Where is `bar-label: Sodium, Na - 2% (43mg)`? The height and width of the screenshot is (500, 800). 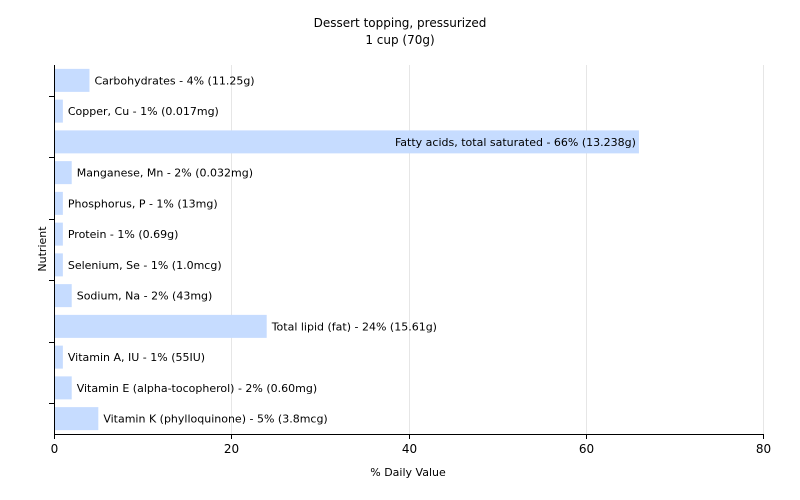 bar-label: Sodium, Na - 2% (43mg) is located at coordinates (145, 296).